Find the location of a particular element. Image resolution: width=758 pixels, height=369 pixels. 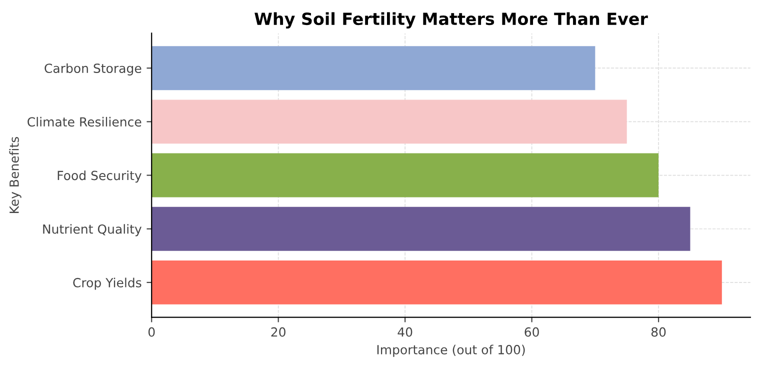

y-tick-label: Climate Resilience is located at coordinates (85, 121).